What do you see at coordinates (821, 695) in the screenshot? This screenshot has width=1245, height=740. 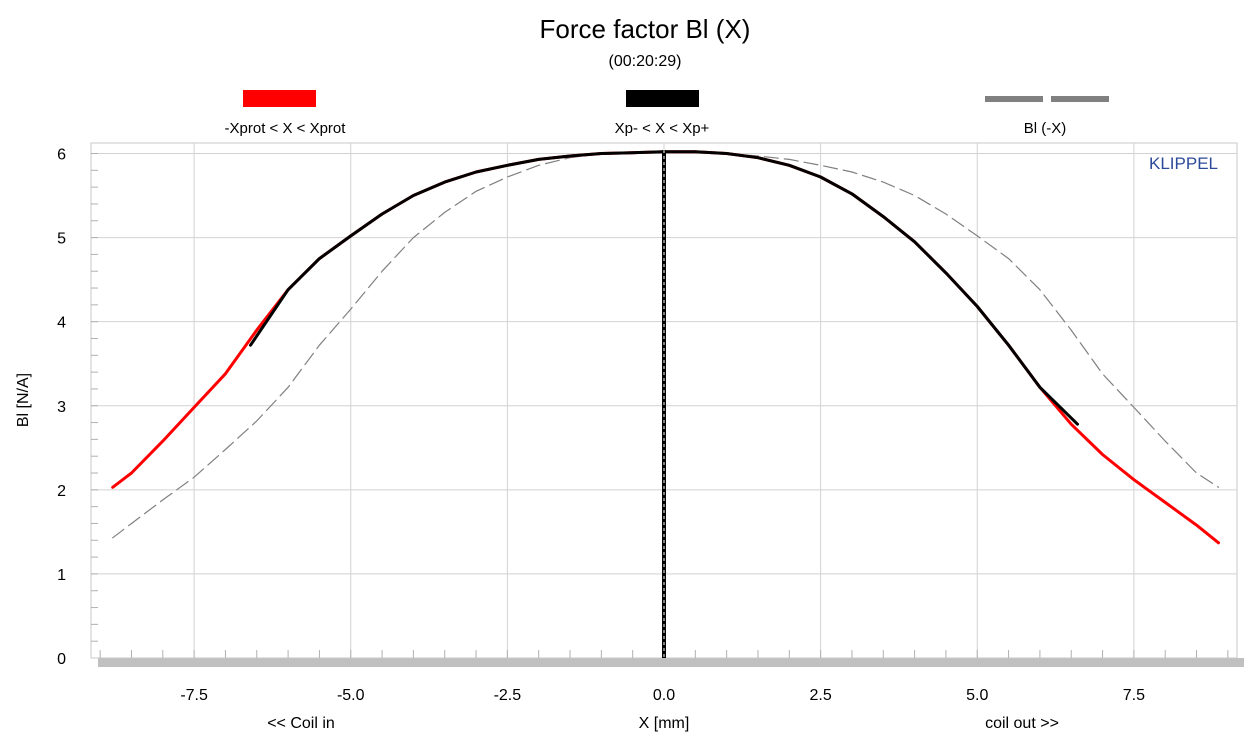 I see `x-tick-label: 2.5` at bounding box center [821, 695].